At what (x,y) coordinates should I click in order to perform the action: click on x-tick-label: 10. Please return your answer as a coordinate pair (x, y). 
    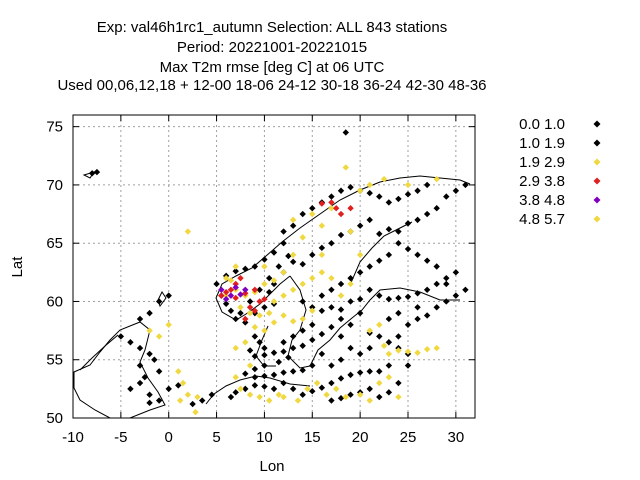
    Looking at the image, I should click on (264, 437).